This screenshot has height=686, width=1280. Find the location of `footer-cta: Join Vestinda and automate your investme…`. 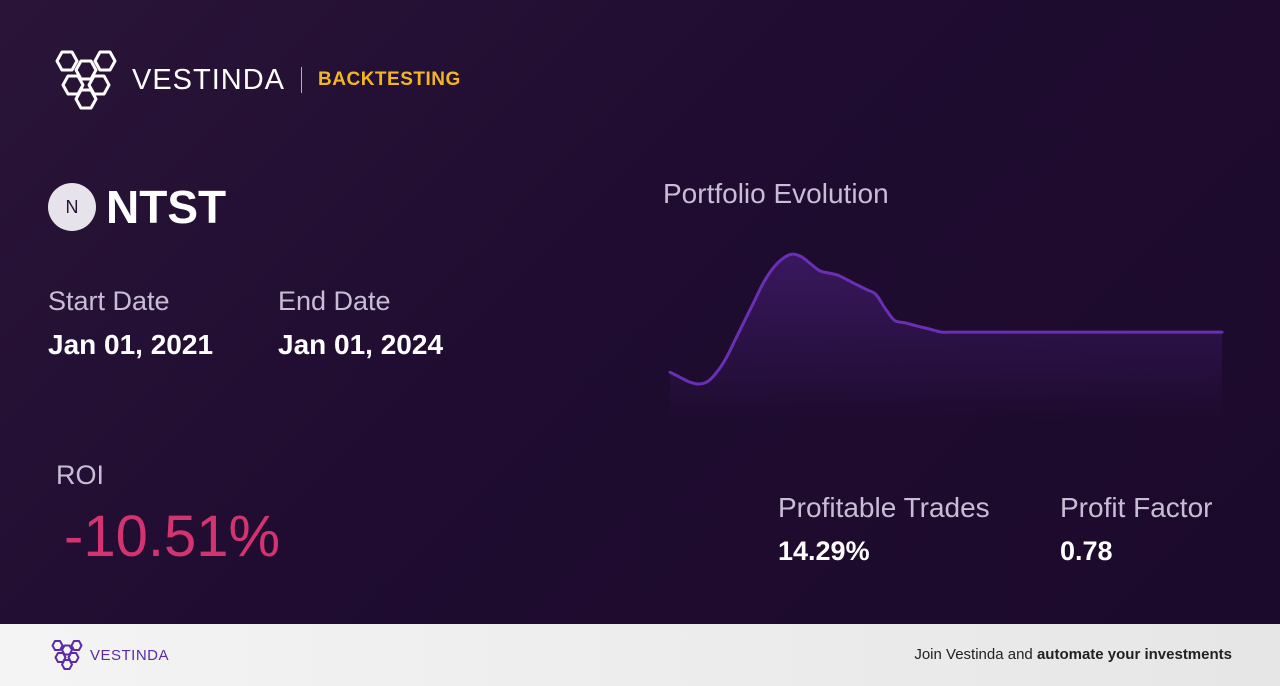

footer-cta: Join Vestinda and automate your investme… is located at coordinates (1073, 654).